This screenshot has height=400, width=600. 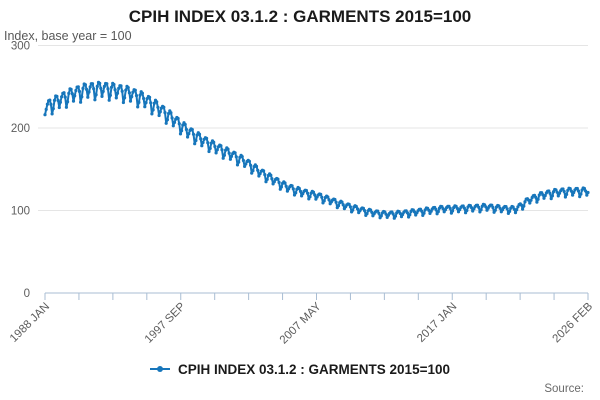 I want to click on y-tick-label: 300, so click(x=20, y=47).